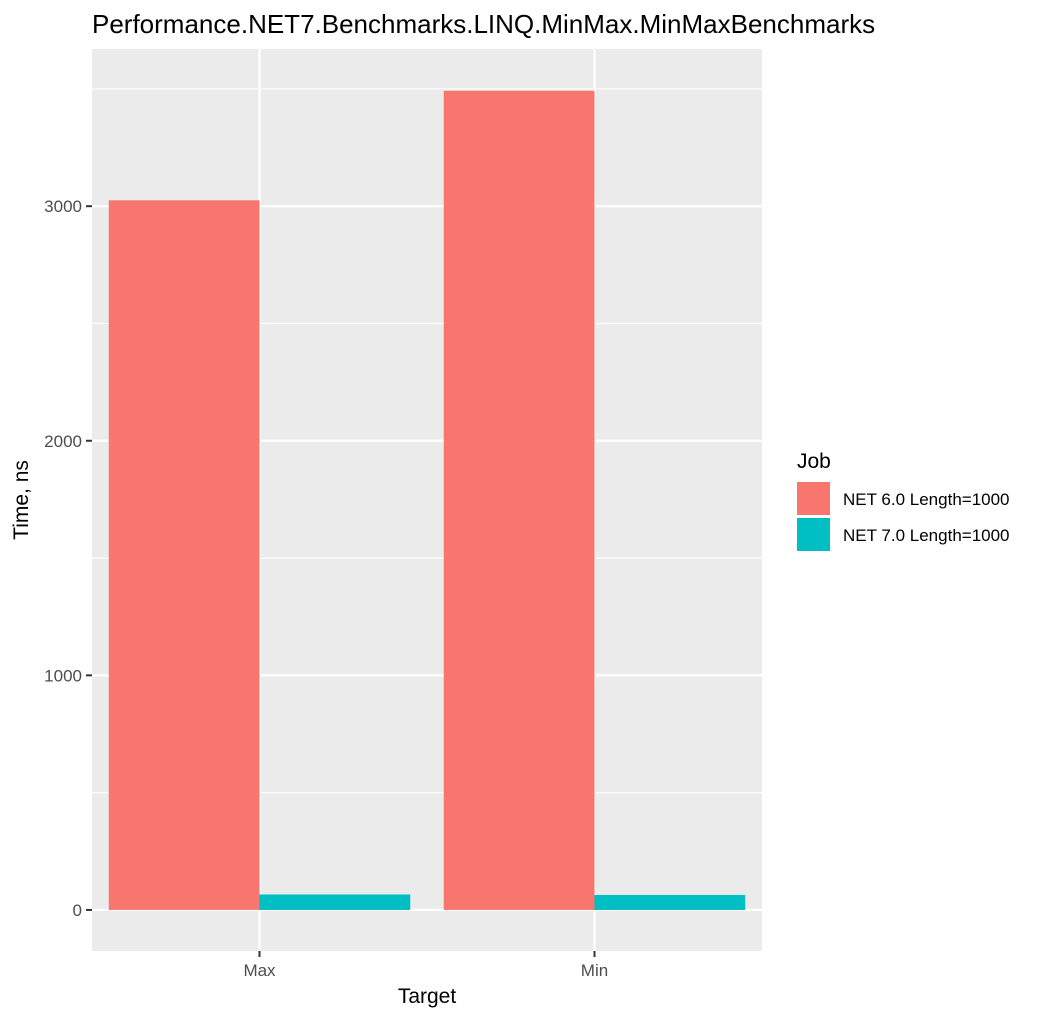 The height and width of the screenshot is (1026, 1050). I want to click on y-tick-label: 2000, so click(63, 441).